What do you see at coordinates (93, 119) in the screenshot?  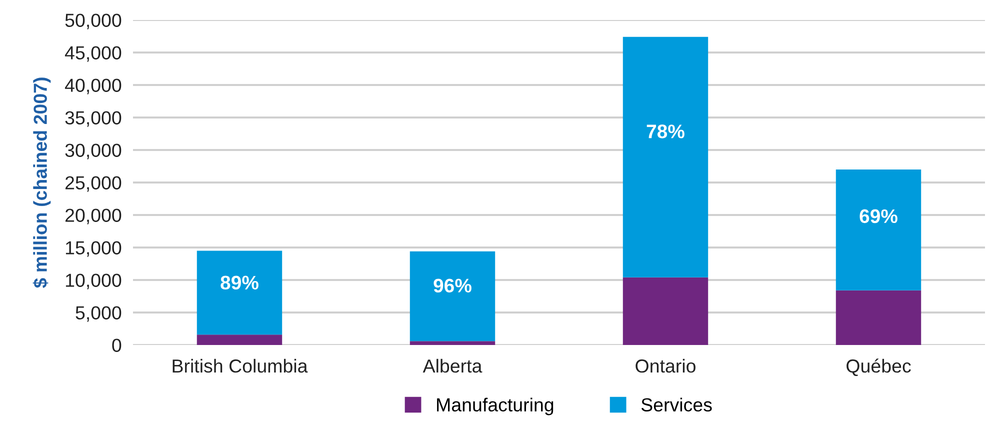 I see `y-tick-label: 35,000` at bounding box center [93, 119].